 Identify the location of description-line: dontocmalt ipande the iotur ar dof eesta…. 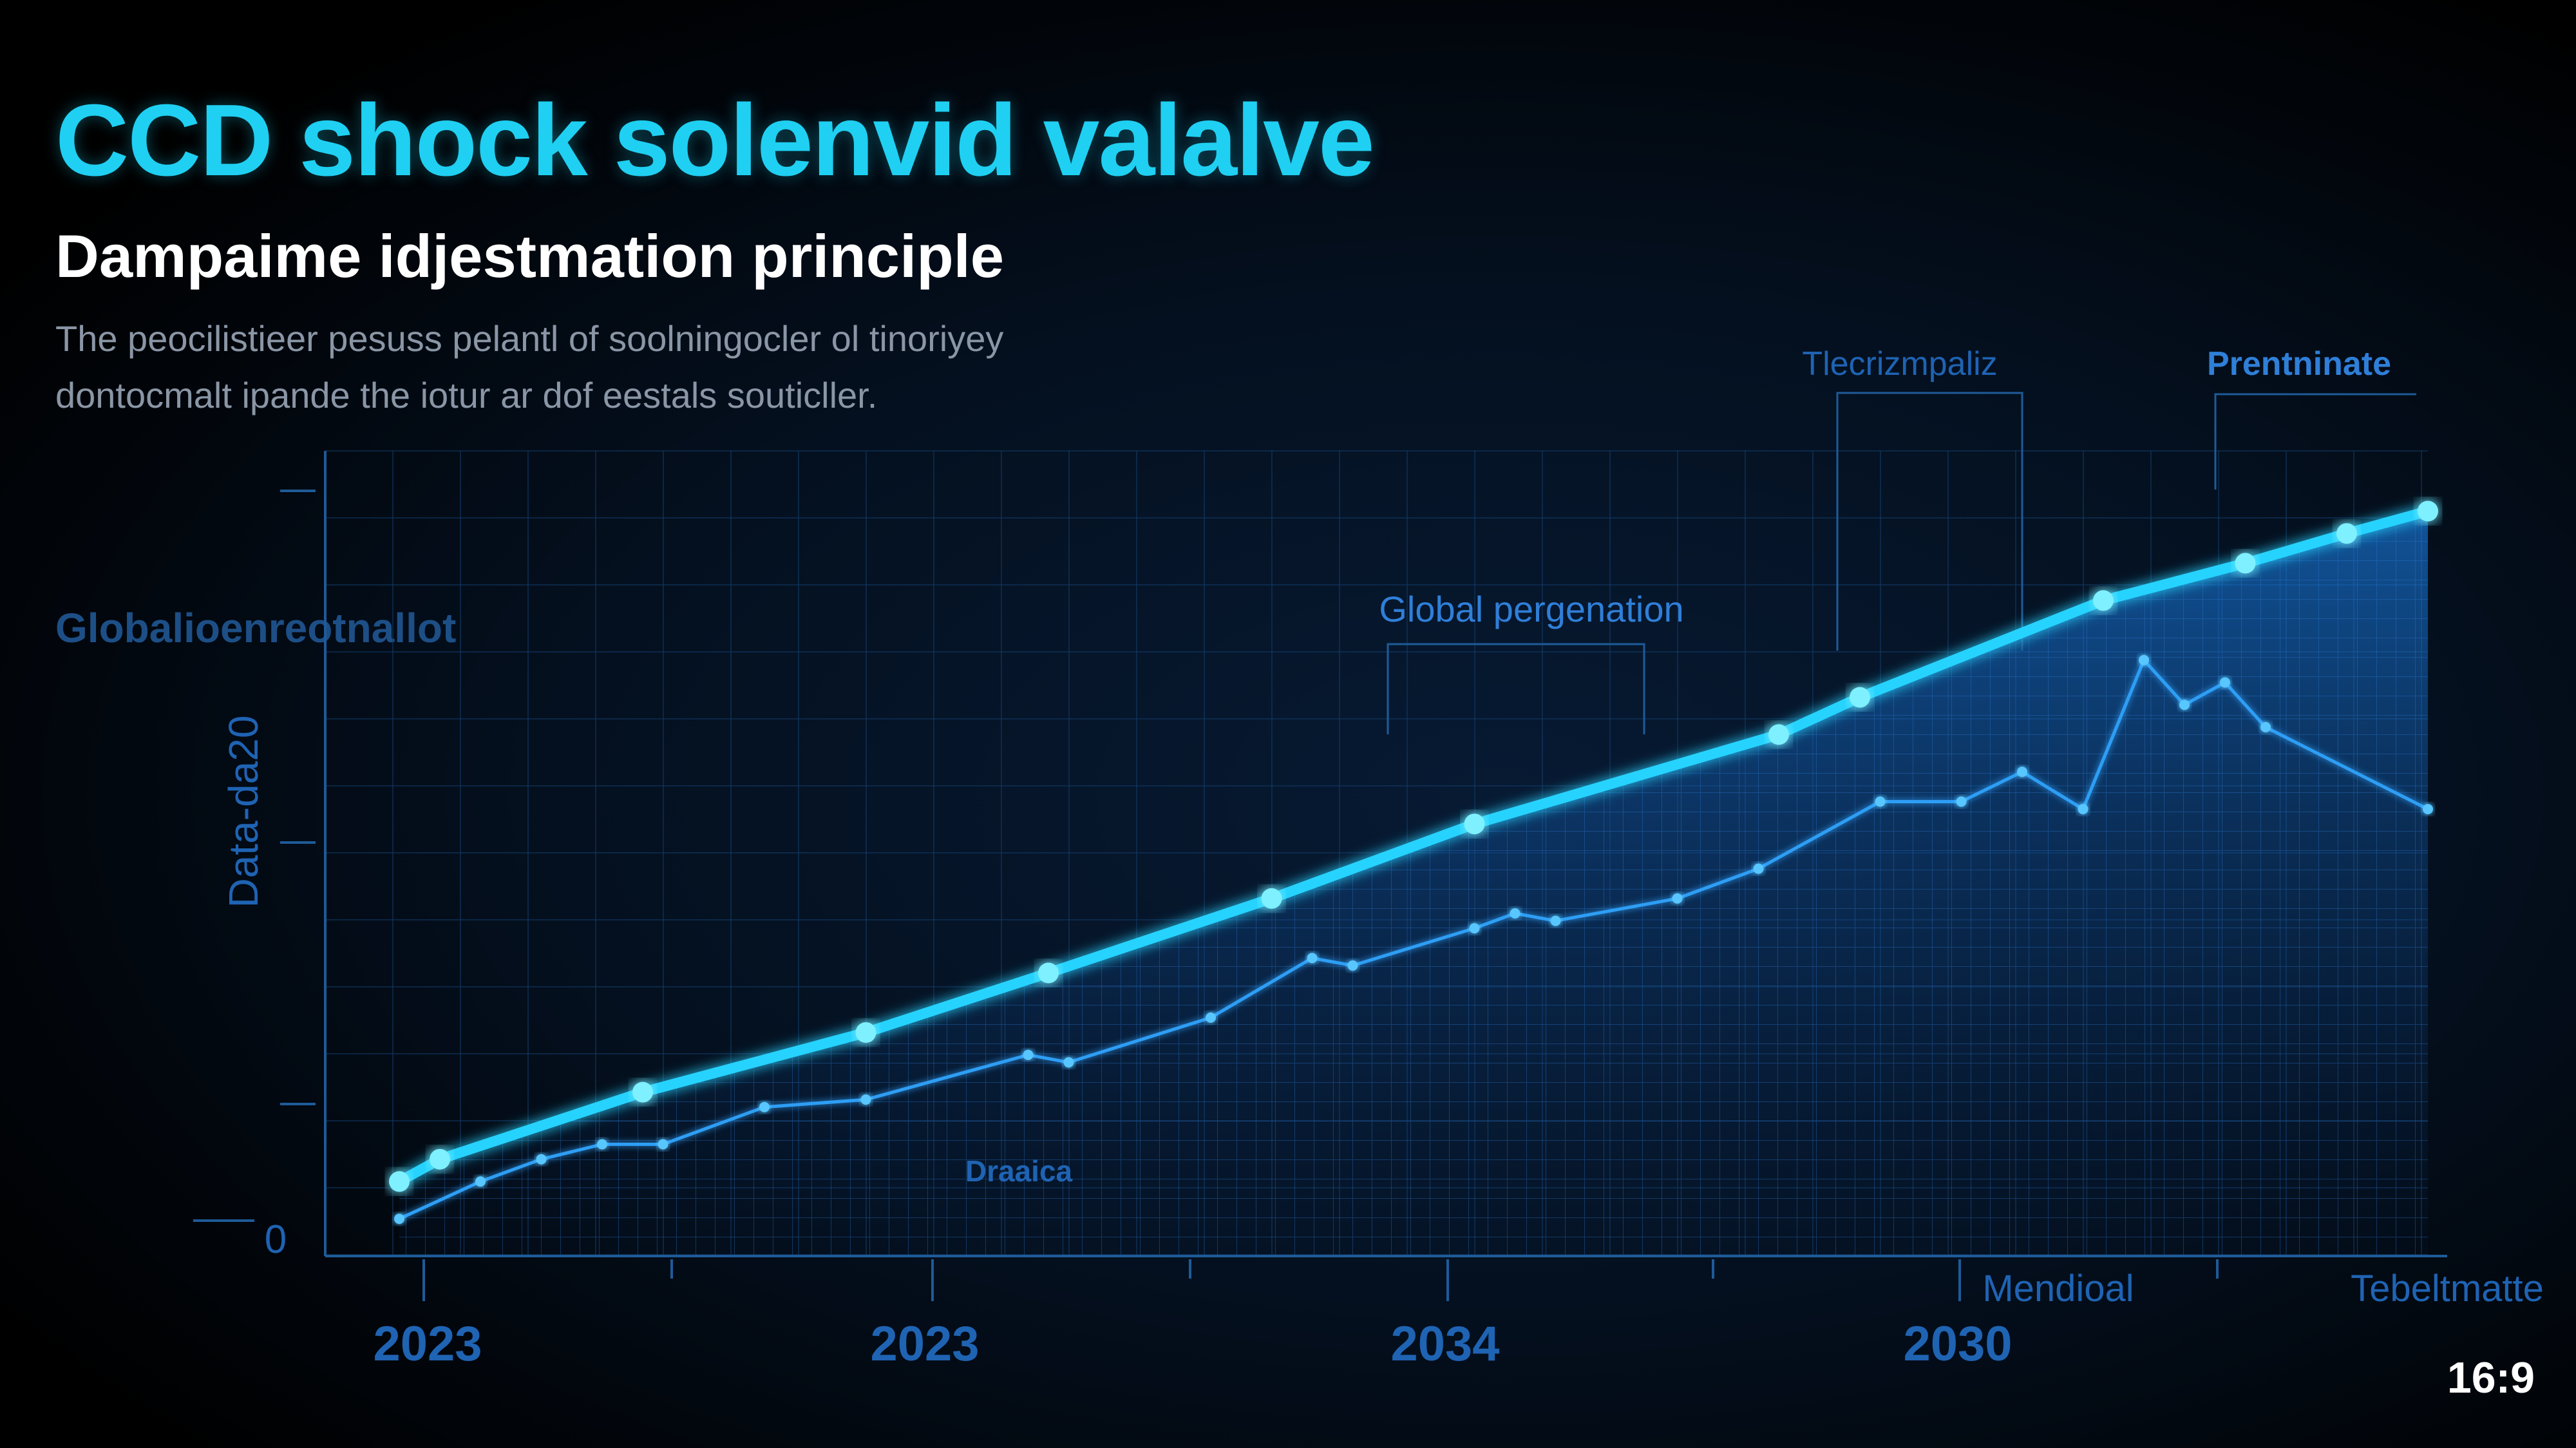
(466, 395).